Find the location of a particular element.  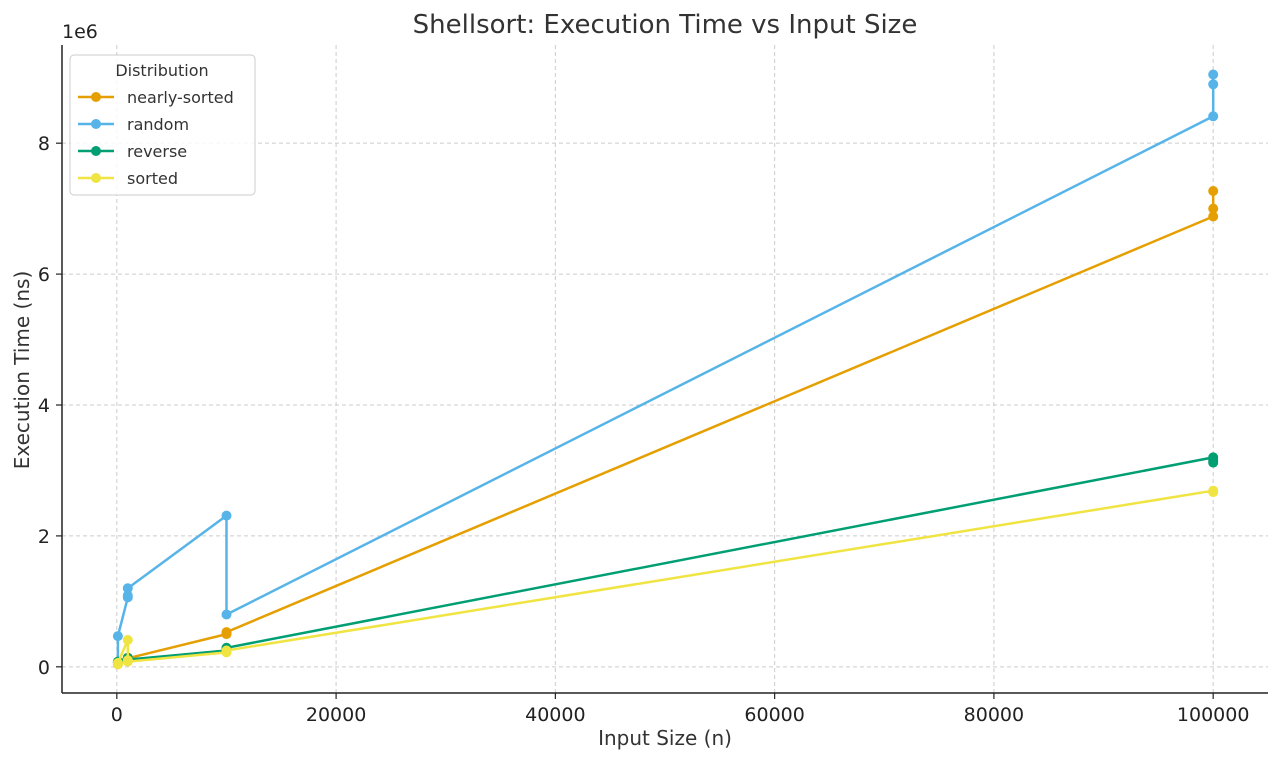

y-axis-label: Execution Time (ns) is located at coordinates (22, 370).